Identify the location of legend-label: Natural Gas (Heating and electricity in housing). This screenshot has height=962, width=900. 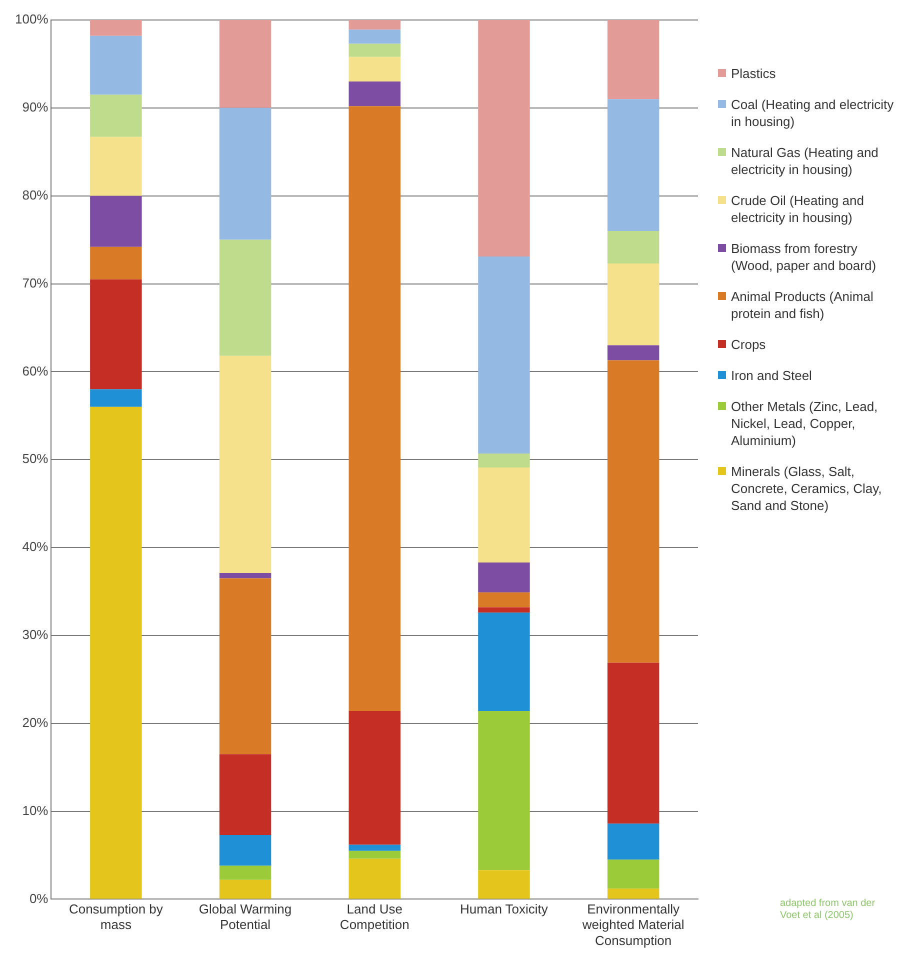
(805, 161).